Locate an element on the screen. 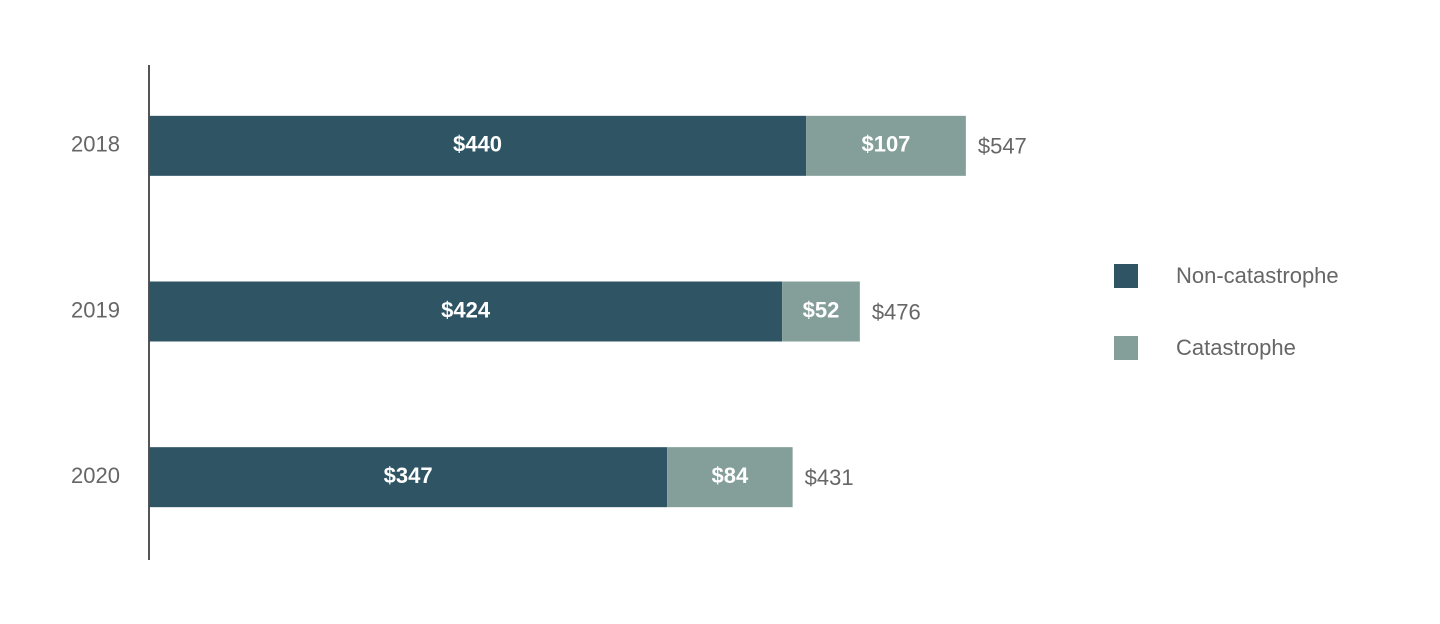 The image size is (1440, 624). data-label: $107 is located at coordinates (885, 144).